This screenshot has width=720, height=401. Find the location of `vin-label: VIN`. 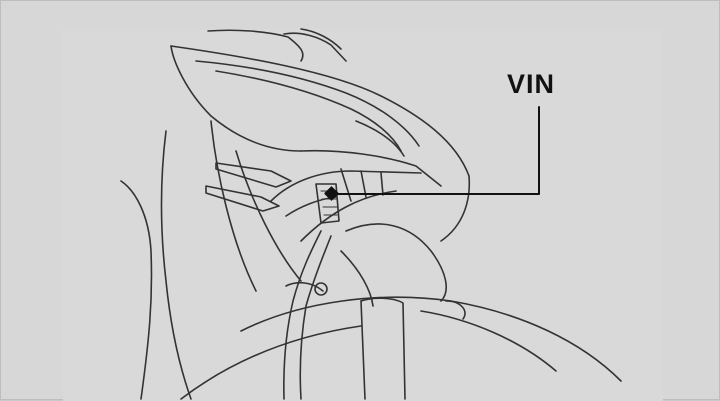

vin-label: VIN is located at coordinates (531, 84).